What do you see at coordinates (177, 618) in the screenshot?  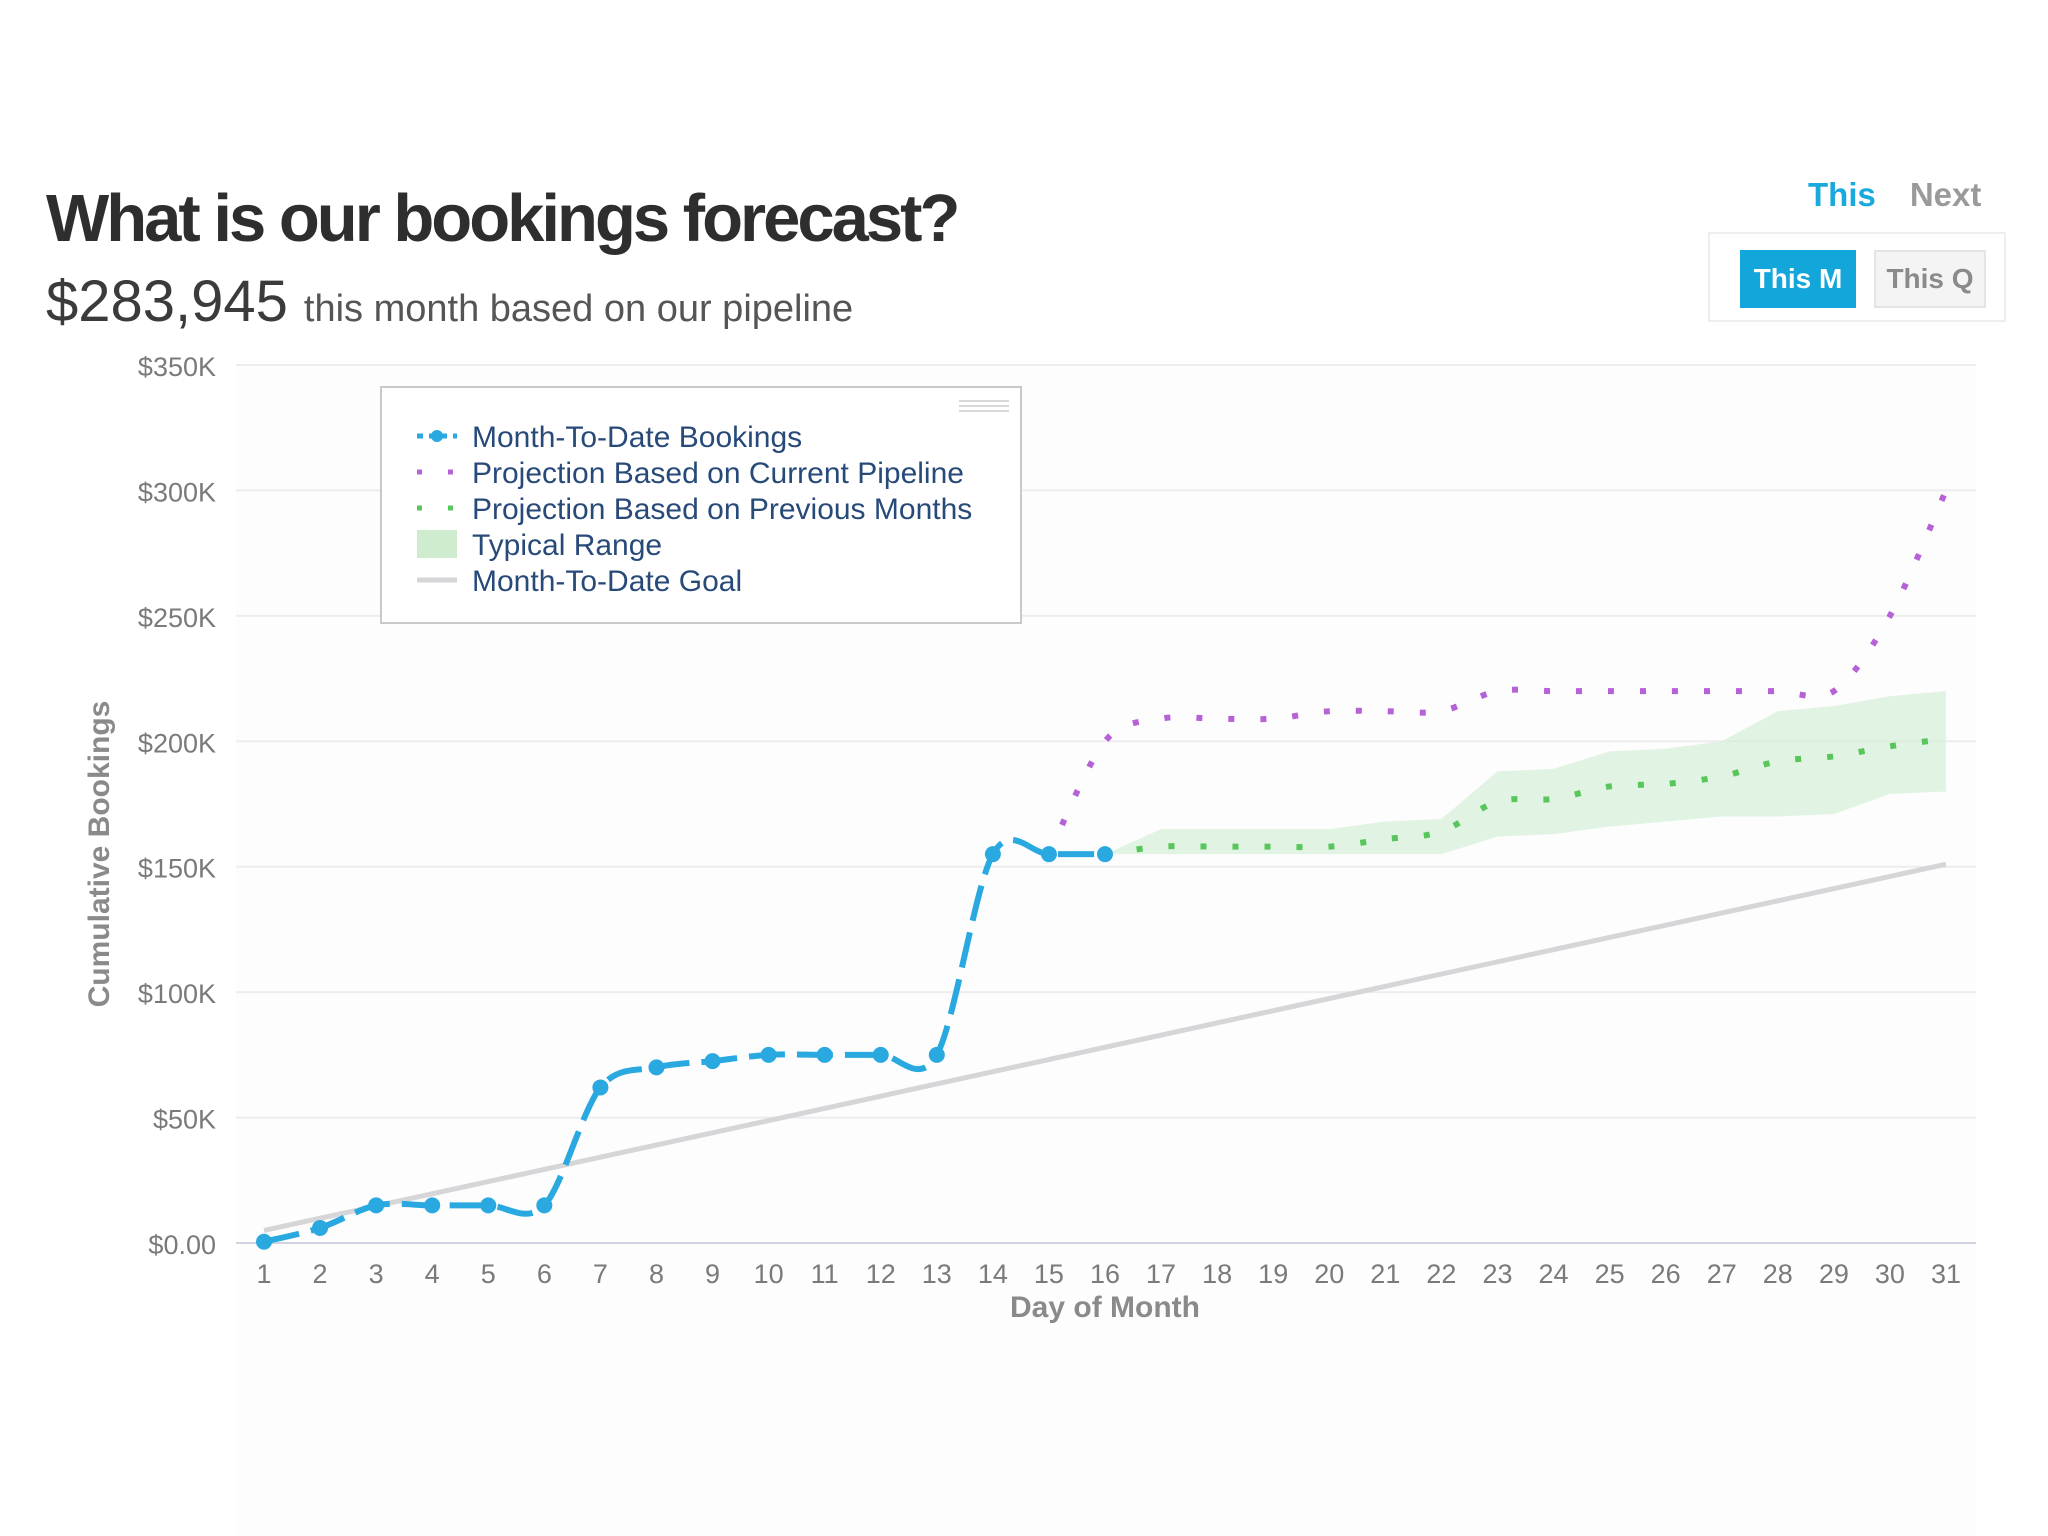 I see `y-tick-label: $250K` at bounding box center [177, 618].